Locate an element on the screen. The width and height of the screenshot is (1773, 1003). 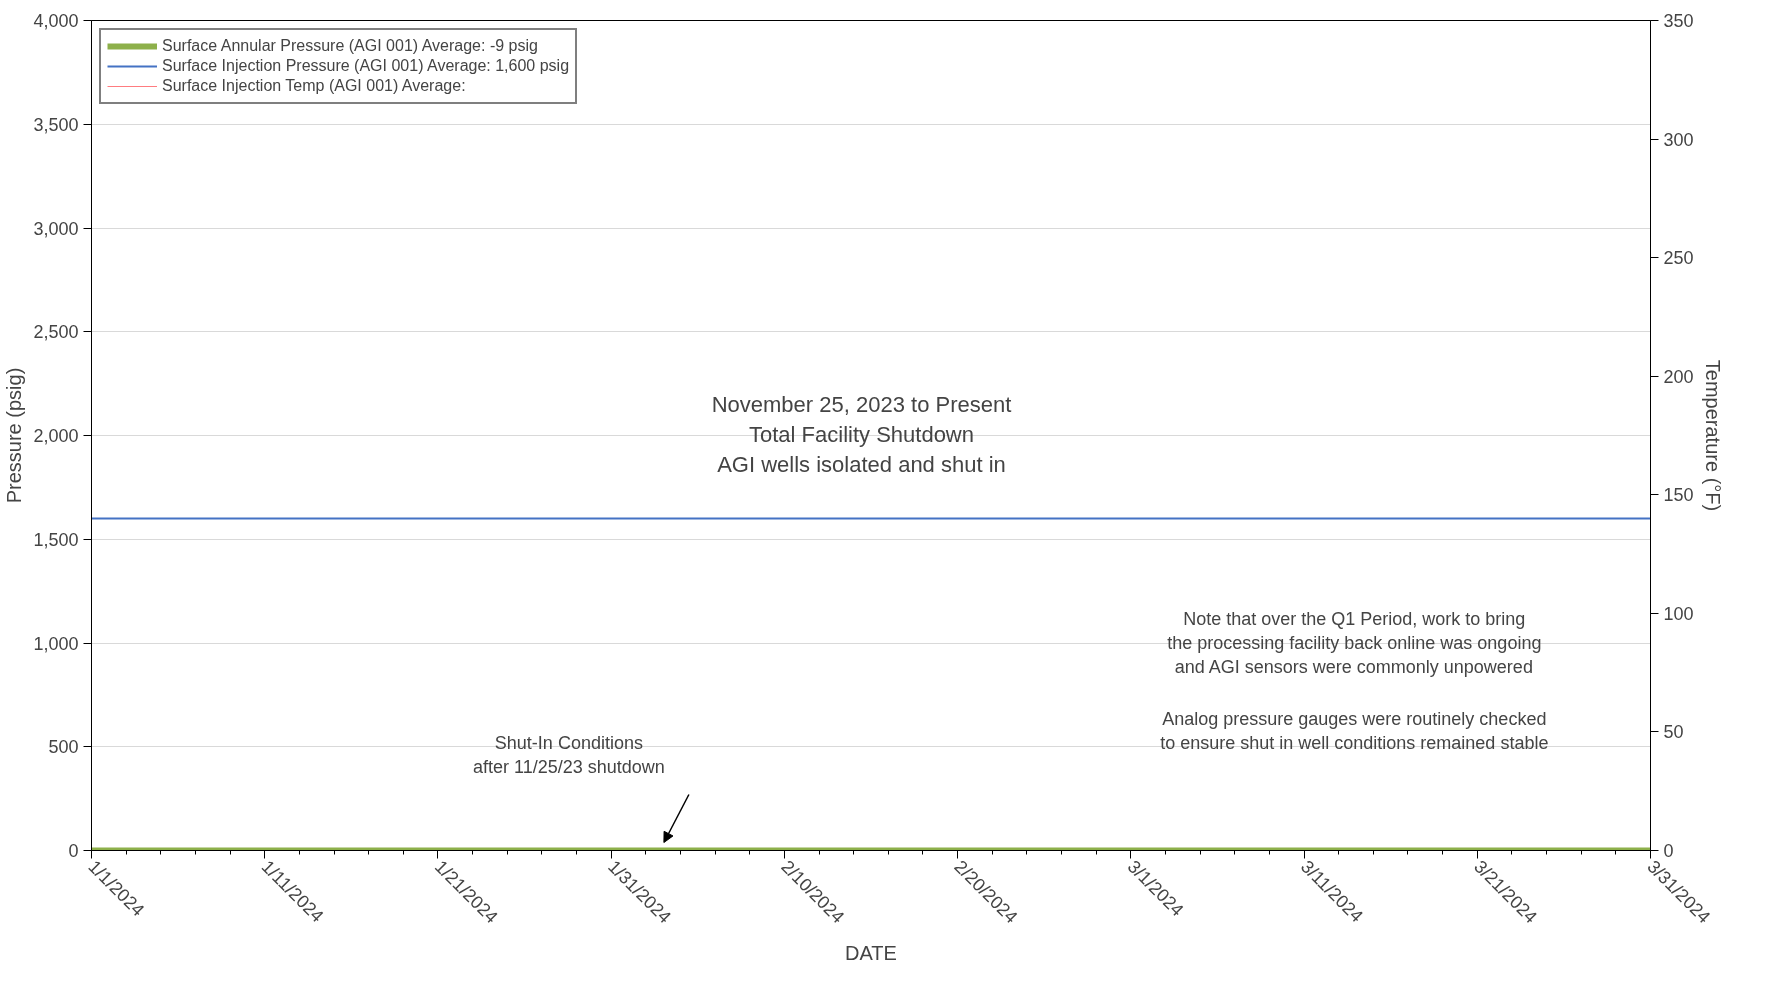
y2-tick-label: 100 is located at coordinates (1678, 613).